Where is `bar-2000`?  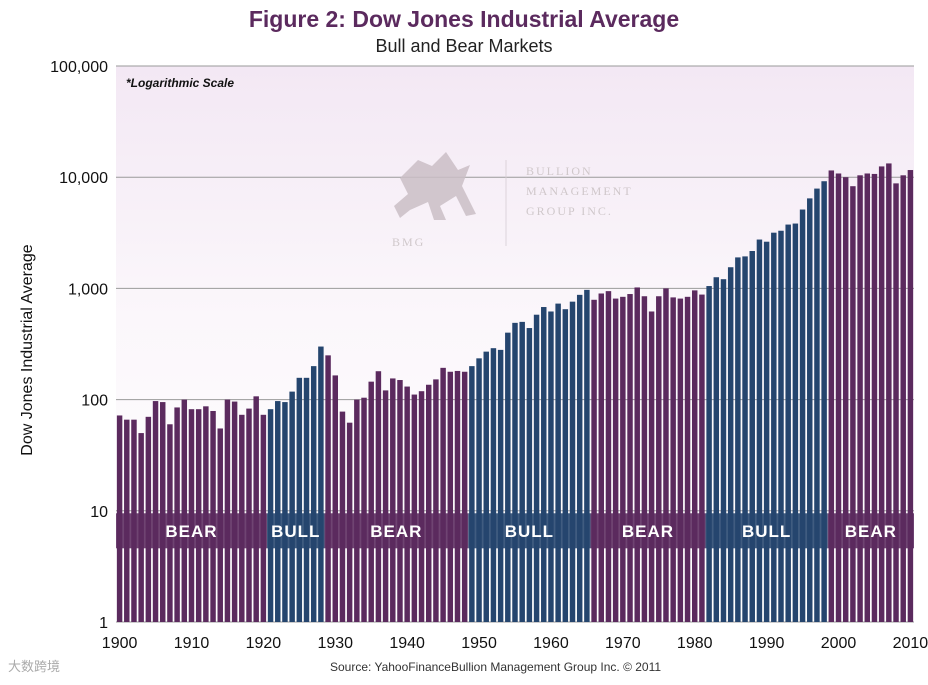 bar-2000 is located at coordinates (838, 397).